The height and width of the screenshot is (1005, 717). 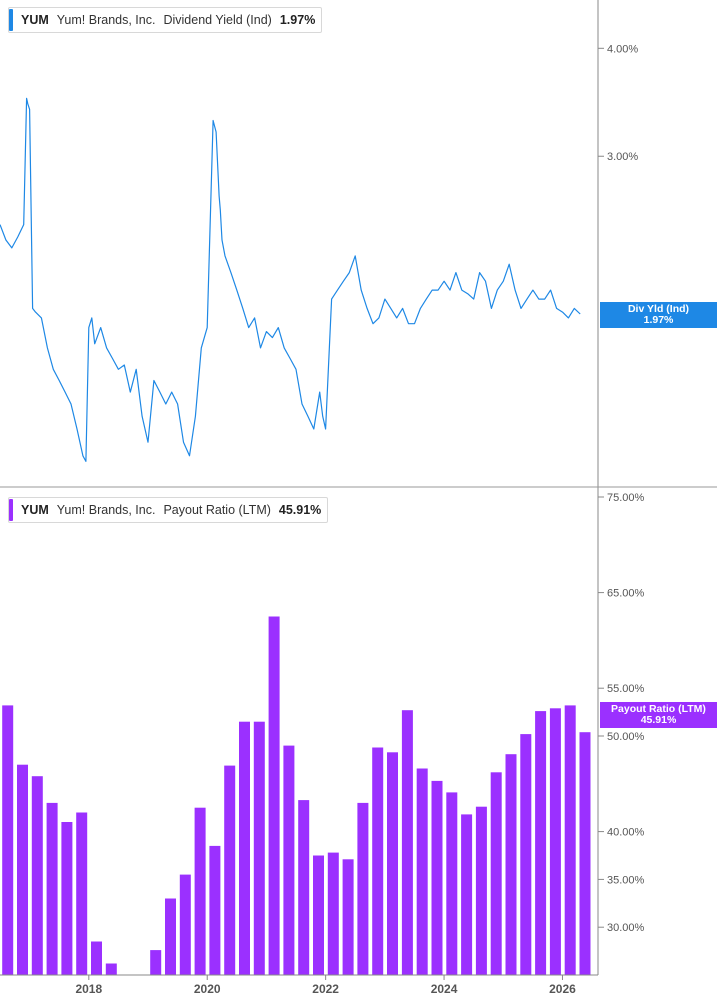 I want to click on y-tick-label: 4.00%, so click(x=622, y=49).